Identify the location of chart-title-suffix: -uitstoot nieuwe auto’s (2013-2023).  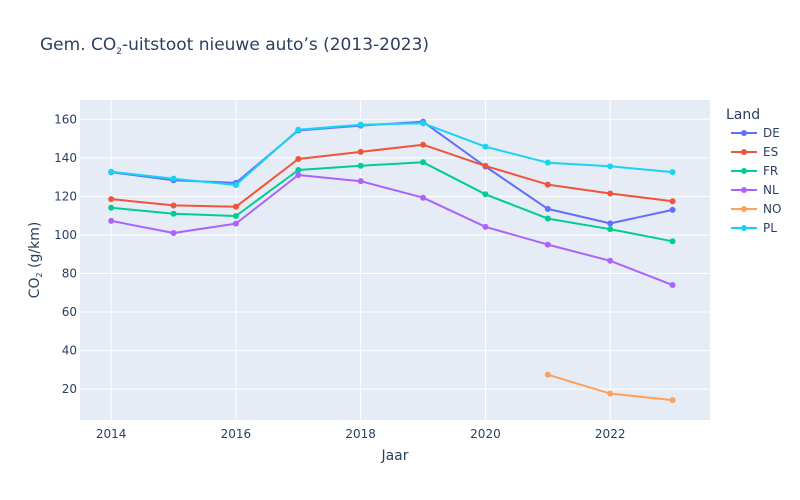
(275, 45).